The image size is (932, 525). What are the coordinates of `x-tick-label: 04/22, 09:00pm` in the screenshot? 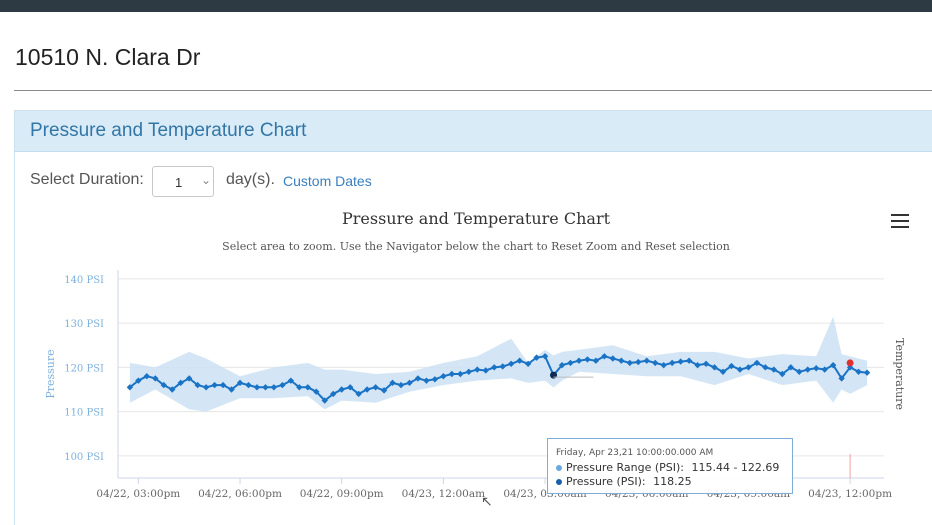 It's located at (342, 494).